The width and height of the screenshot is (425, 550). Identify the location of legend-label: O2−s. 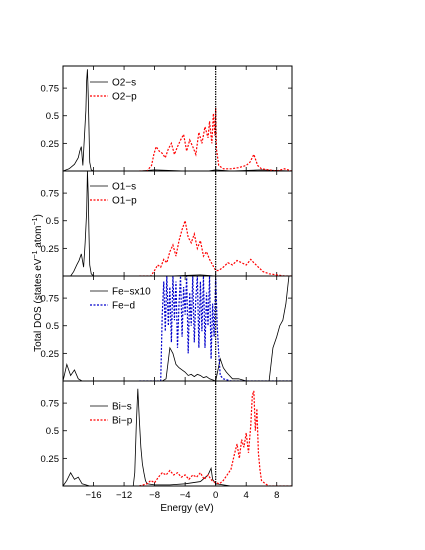
(124, 83).